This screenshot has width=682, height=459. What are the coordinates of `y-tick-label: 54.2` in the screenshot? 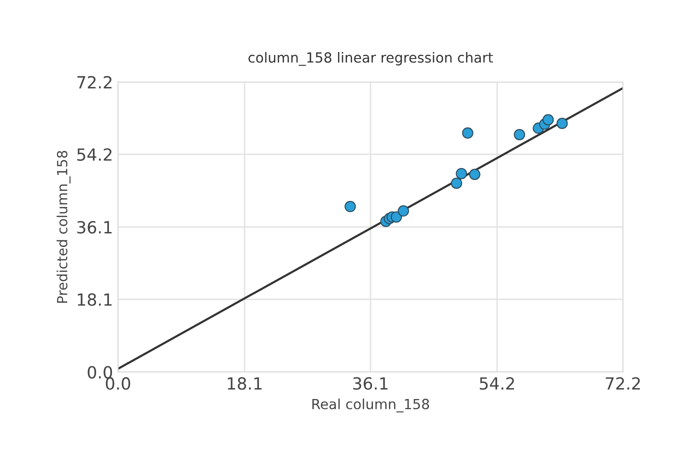 It's located at (94, 154).